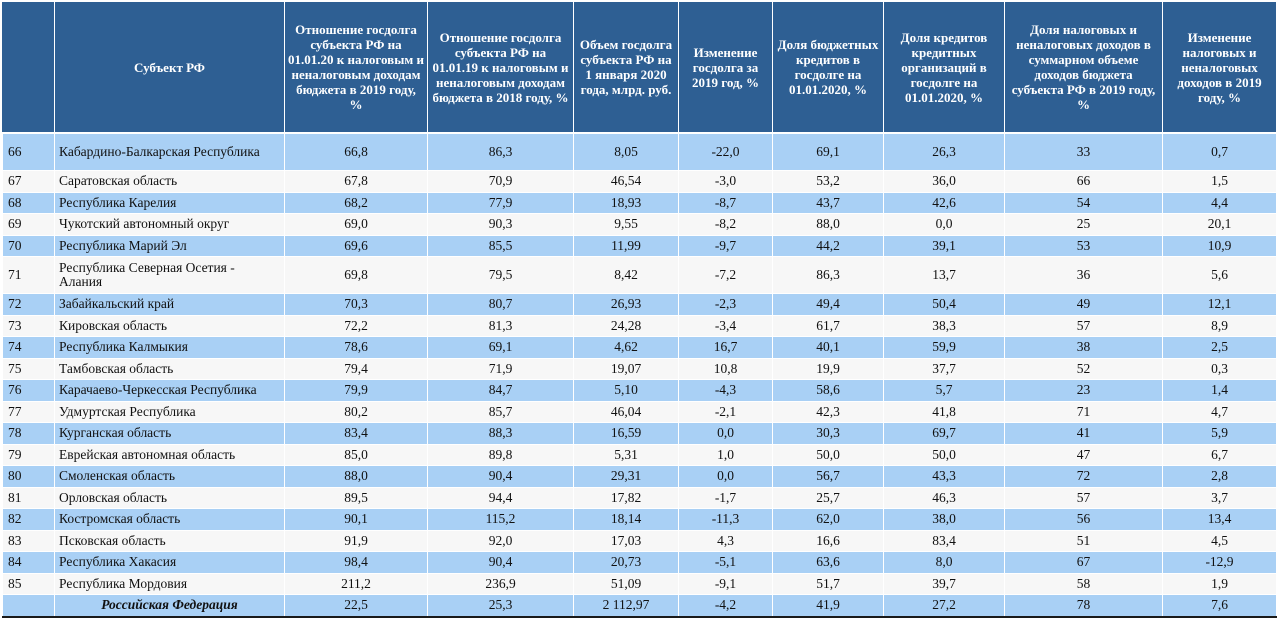 The width and height of the screenshot is (1280, 631). What do you see at coordinates (626, 411) in the screenshot?
I see `value-cell-4: 46,04` at bounding box center [626, 411].